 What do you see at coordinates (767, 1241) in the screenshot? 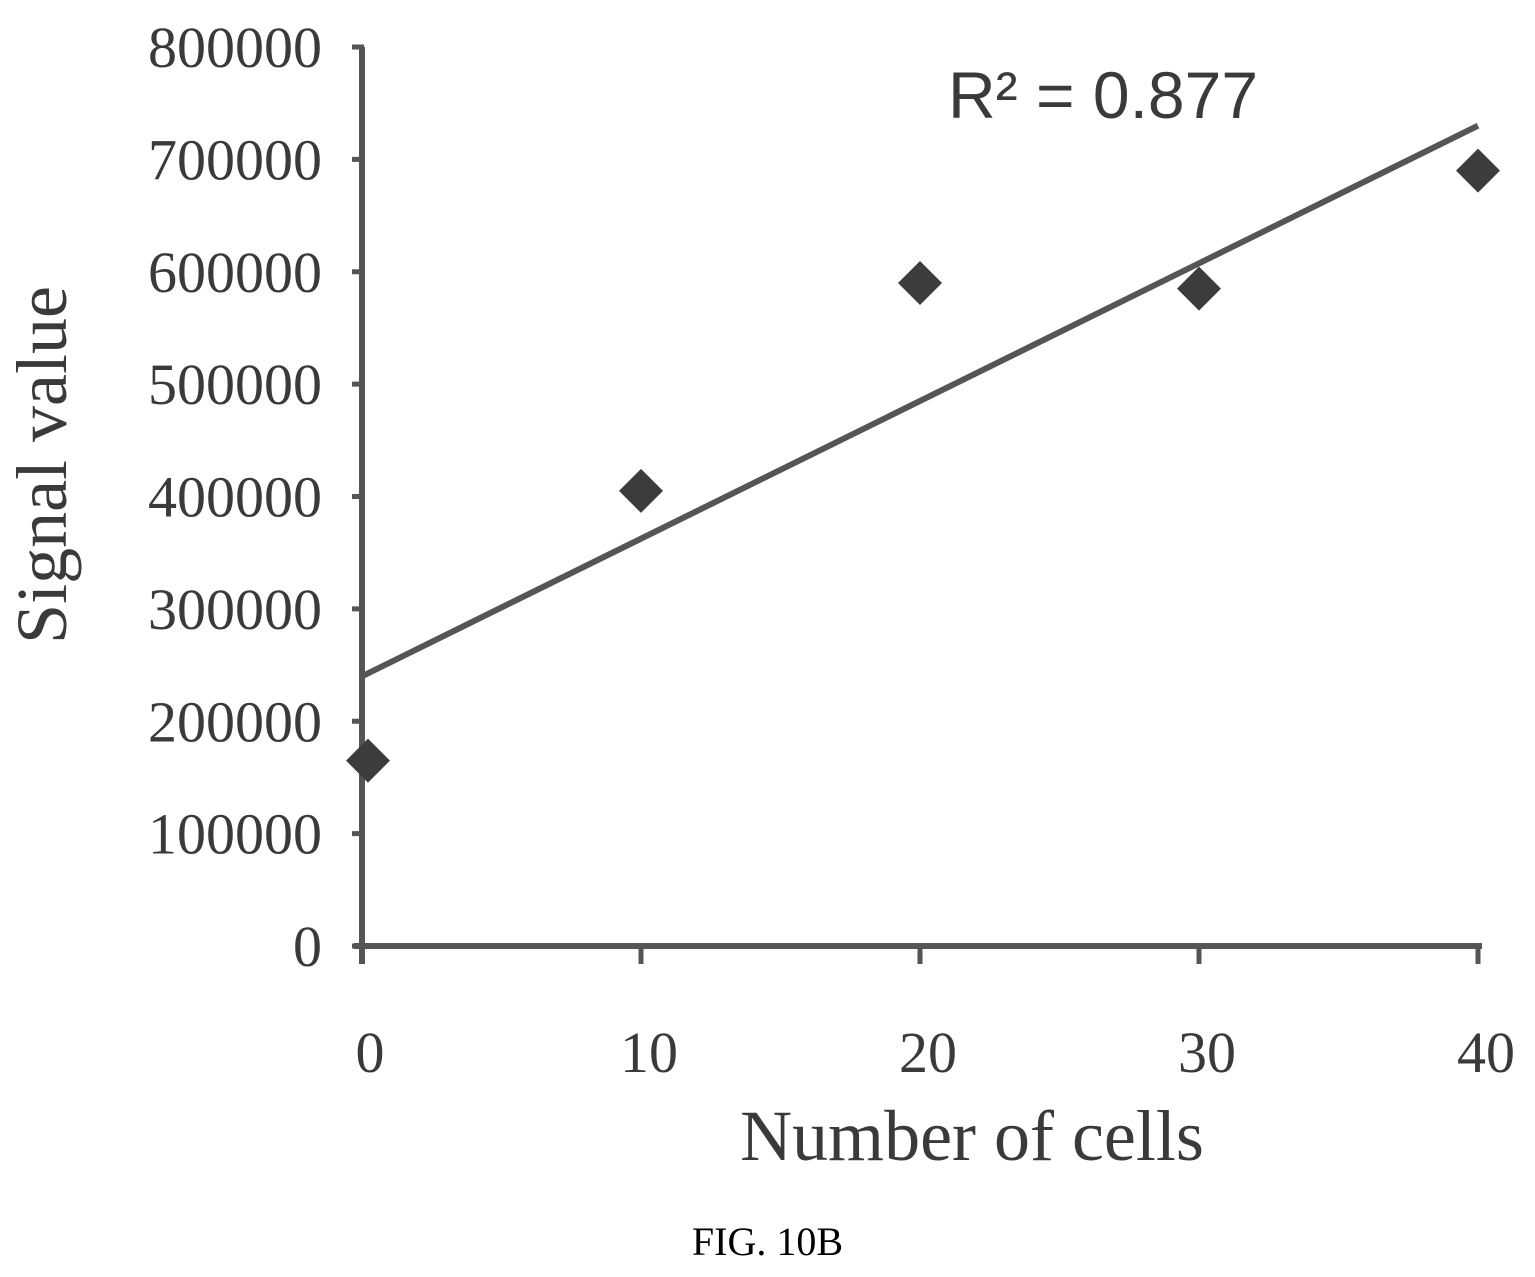
I see `figure-caption: FIG. 10B` at bounding box center [767, 1241].